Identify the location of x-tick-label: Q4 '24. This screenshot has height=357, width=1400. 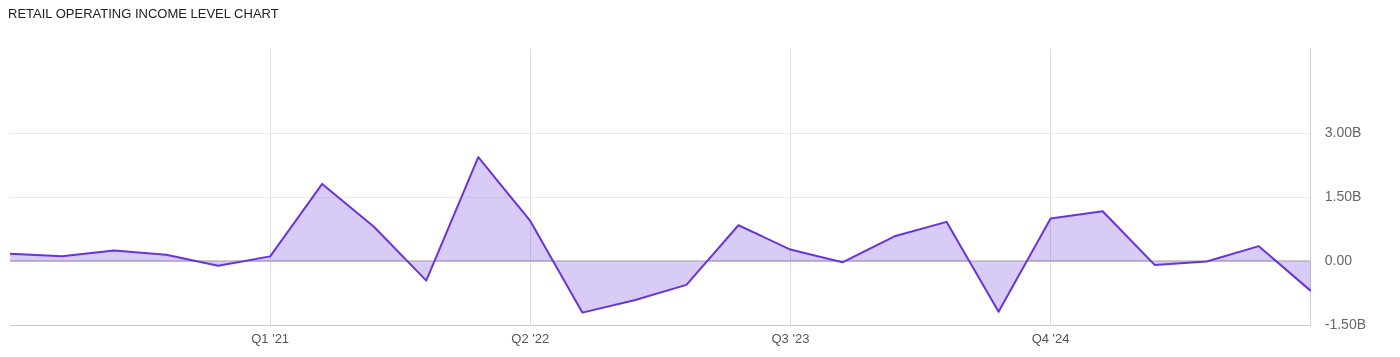
(1050, 338).